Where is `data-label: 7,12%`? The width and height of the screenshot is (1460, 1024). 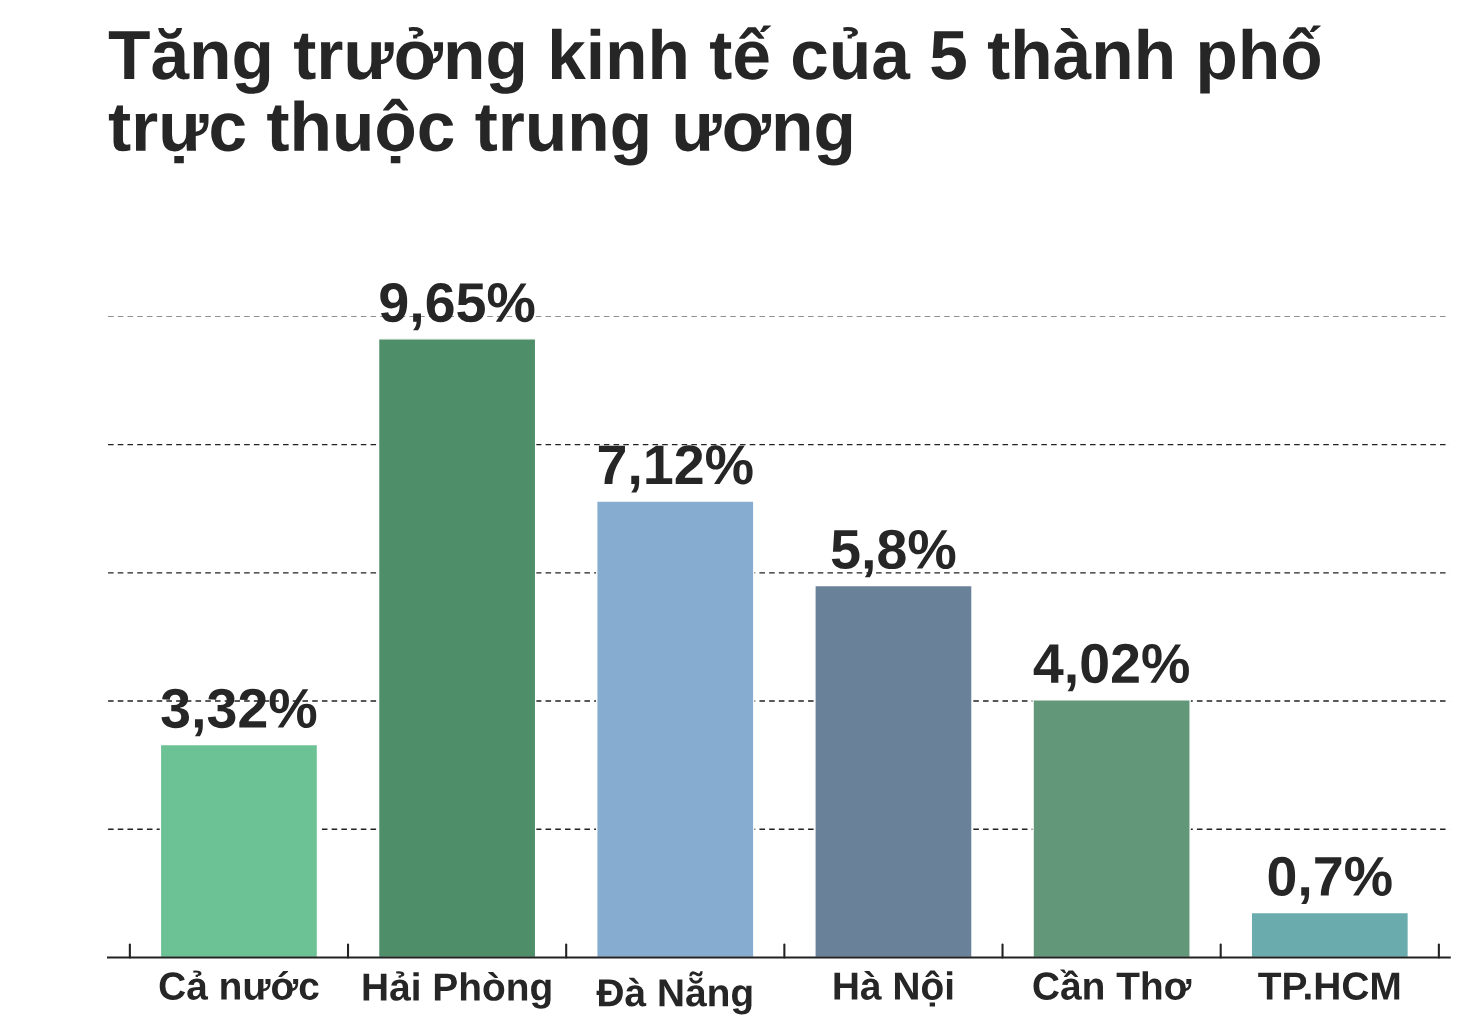
data-label: 7,12% is located at coordinates (675, 469).